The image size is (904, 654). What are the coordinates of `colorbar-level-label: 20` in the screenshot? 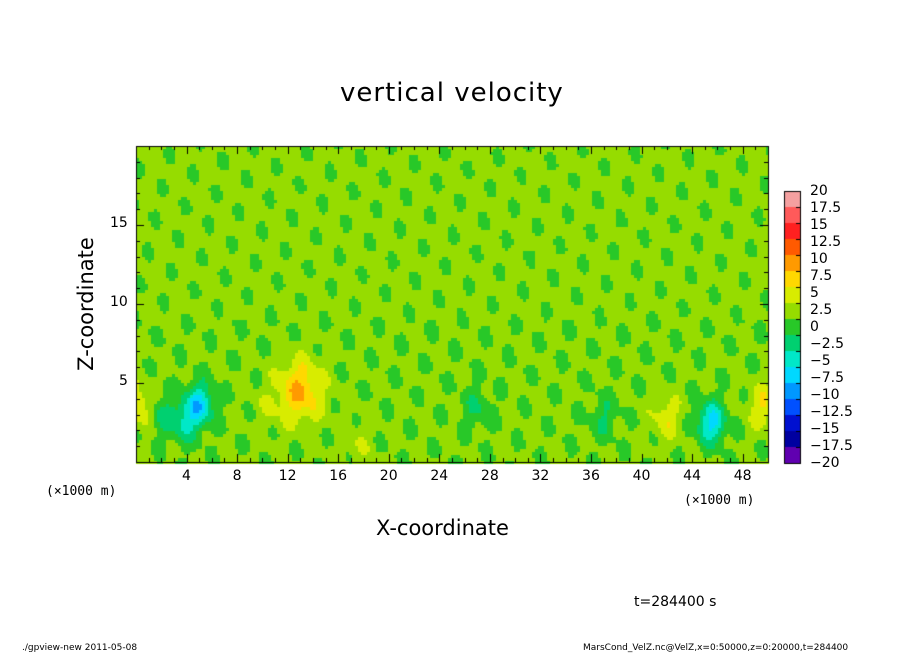 It's located at (819, 191).